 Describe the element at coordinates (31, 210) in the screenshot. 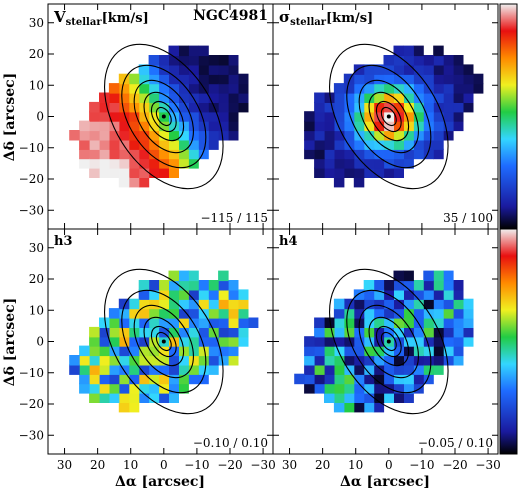

I see `y-tick-label: −30` at that location.